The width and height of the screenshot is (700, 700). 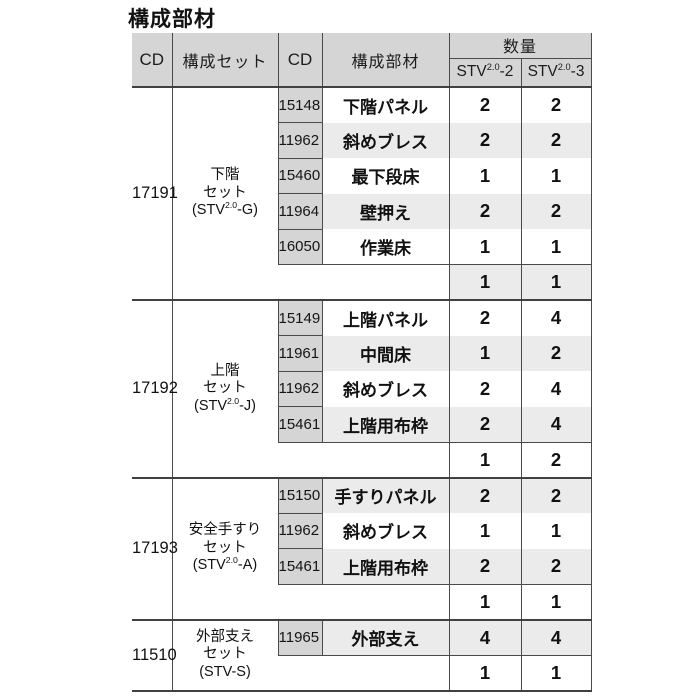 I want to click on set-name-line: 安全手すり, so click(x=225, y=530).